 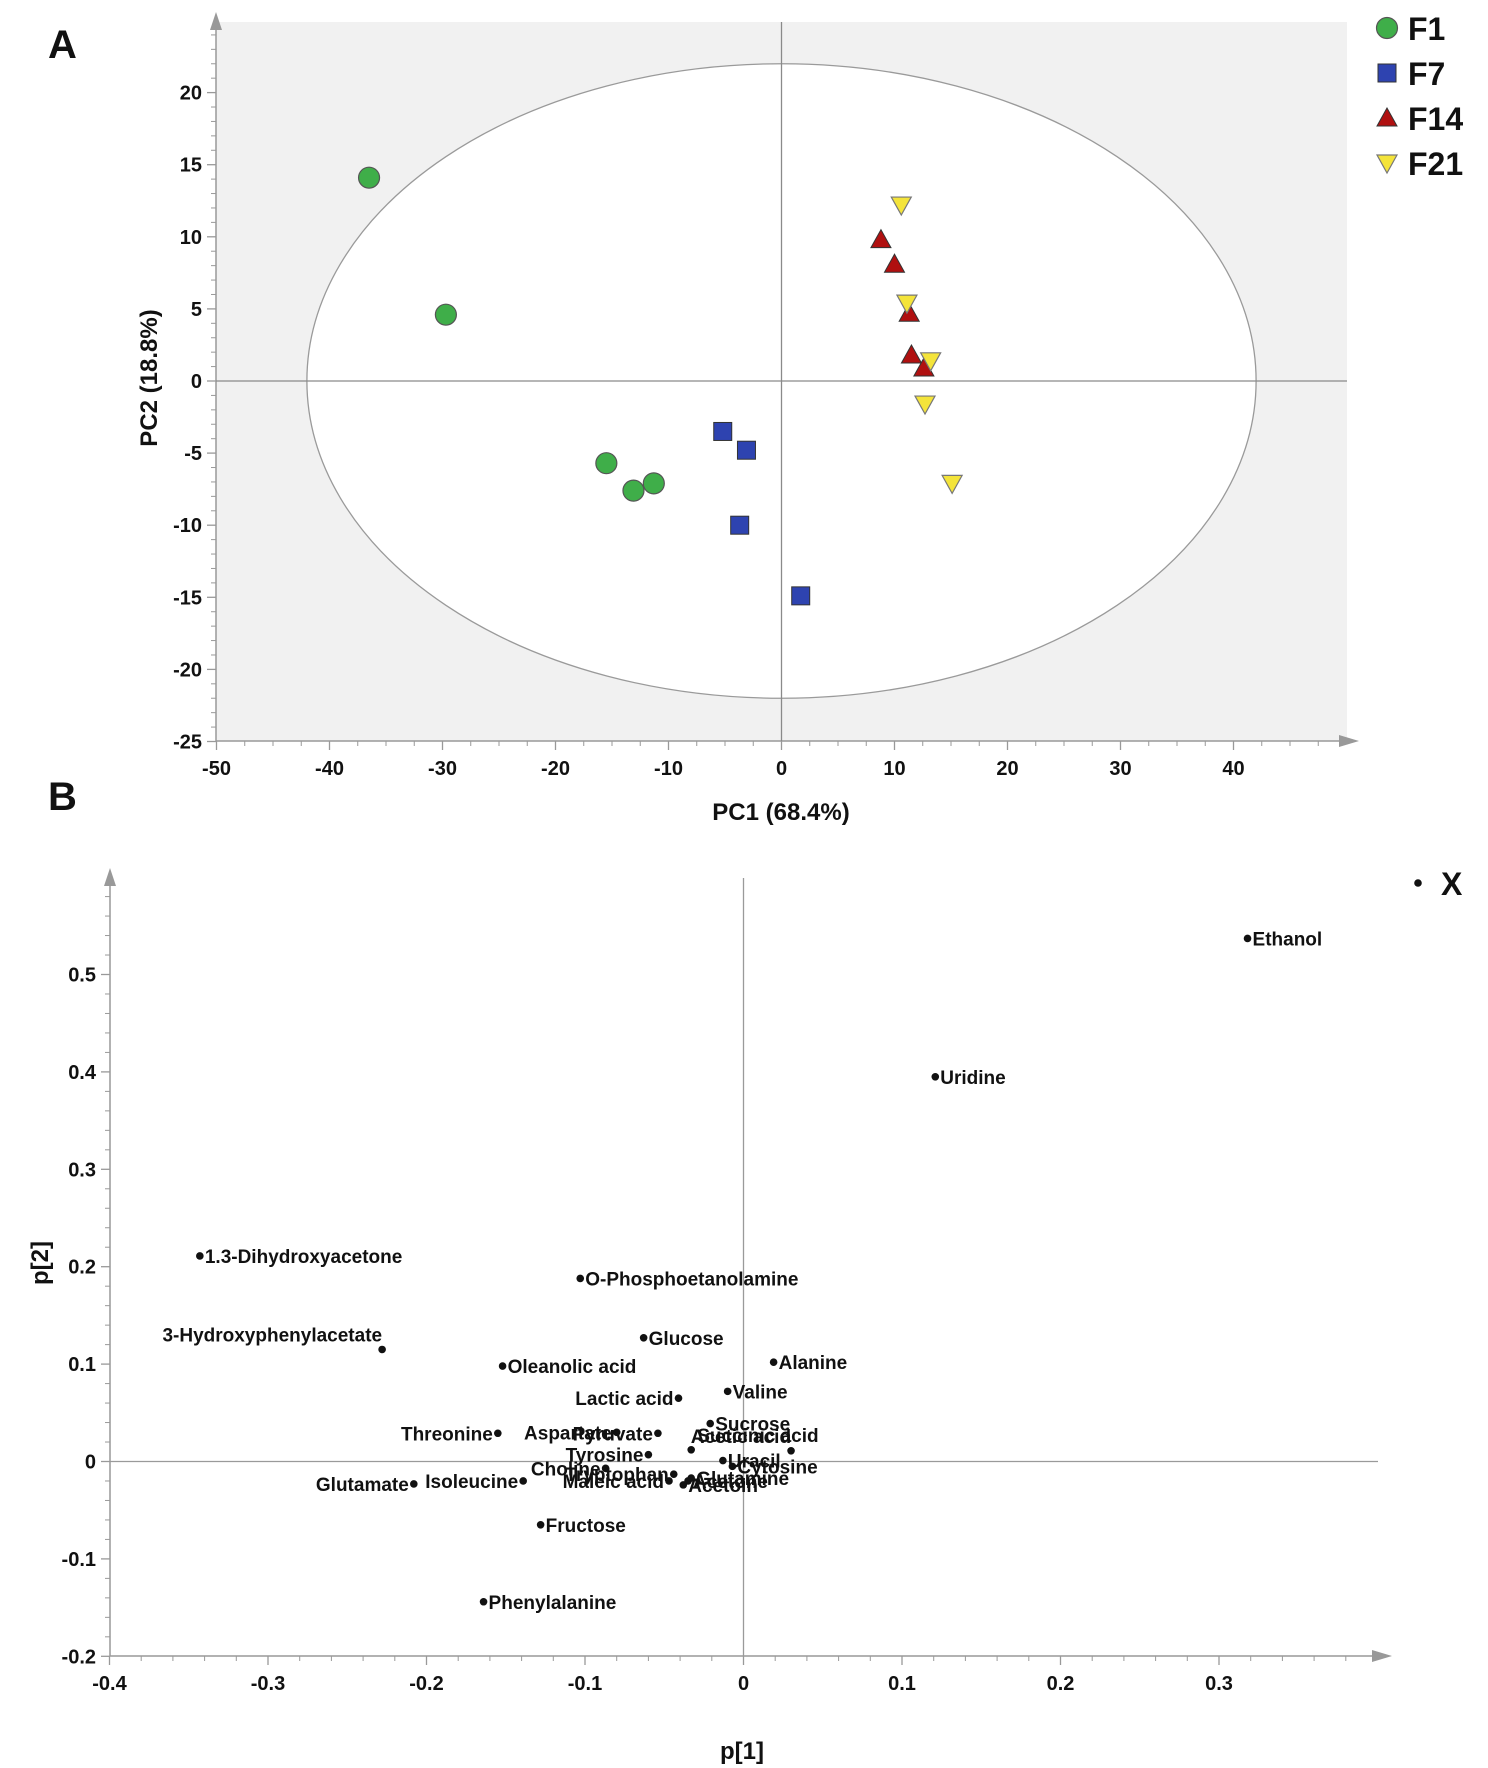 I want to click on y-tick-label: 0.2, so click(x=82, y=1268).